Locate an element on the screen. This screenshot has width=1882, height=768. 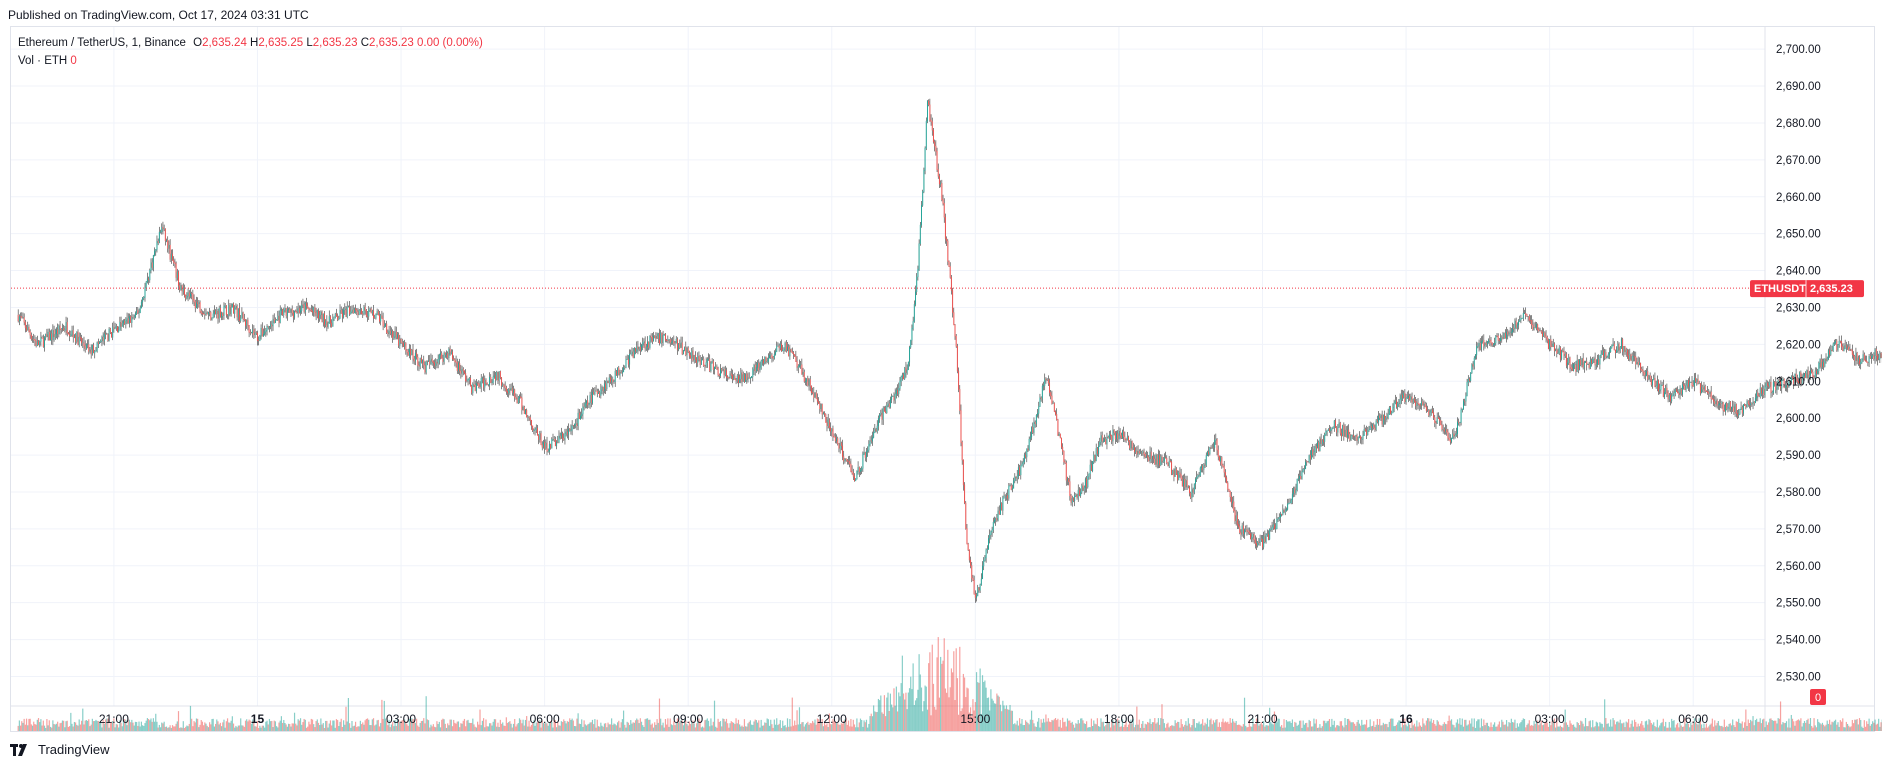
volume-bars is located at coordinates (949, 684).